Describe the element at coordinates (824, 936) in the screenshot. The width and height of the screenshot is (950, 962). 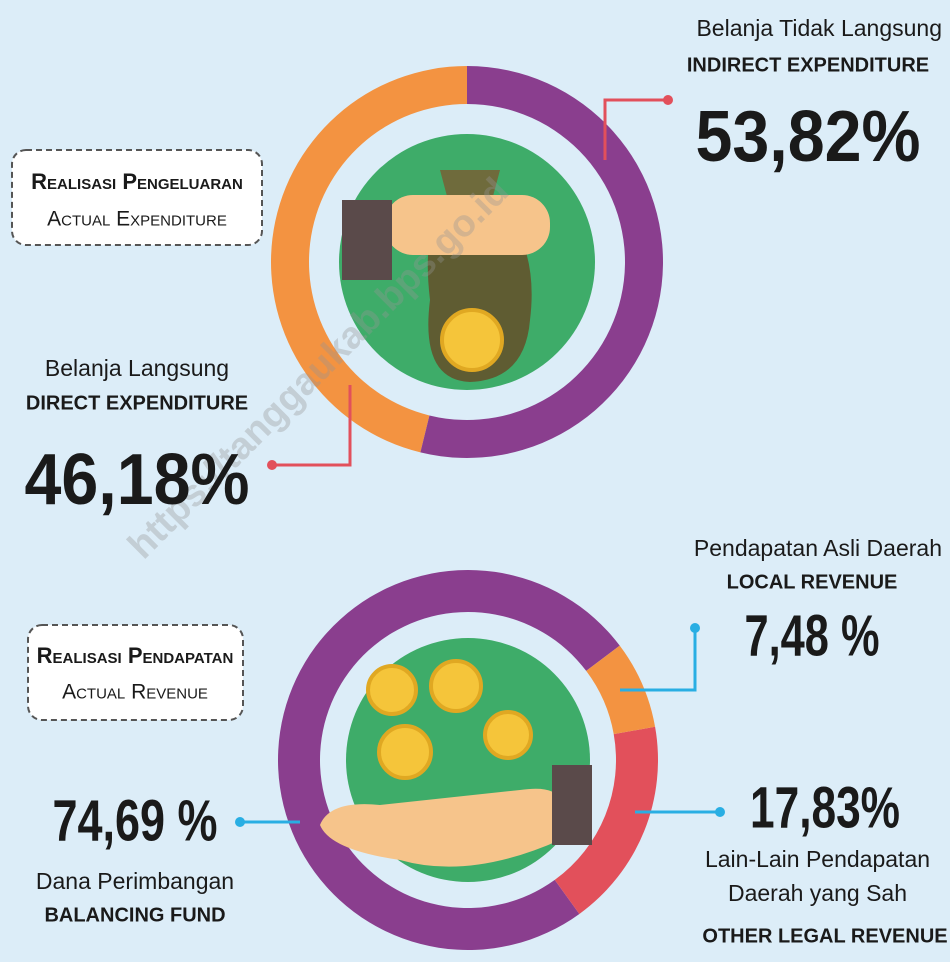
I see `category-label-en: OTHER LEGAL REVENUE` at that location.